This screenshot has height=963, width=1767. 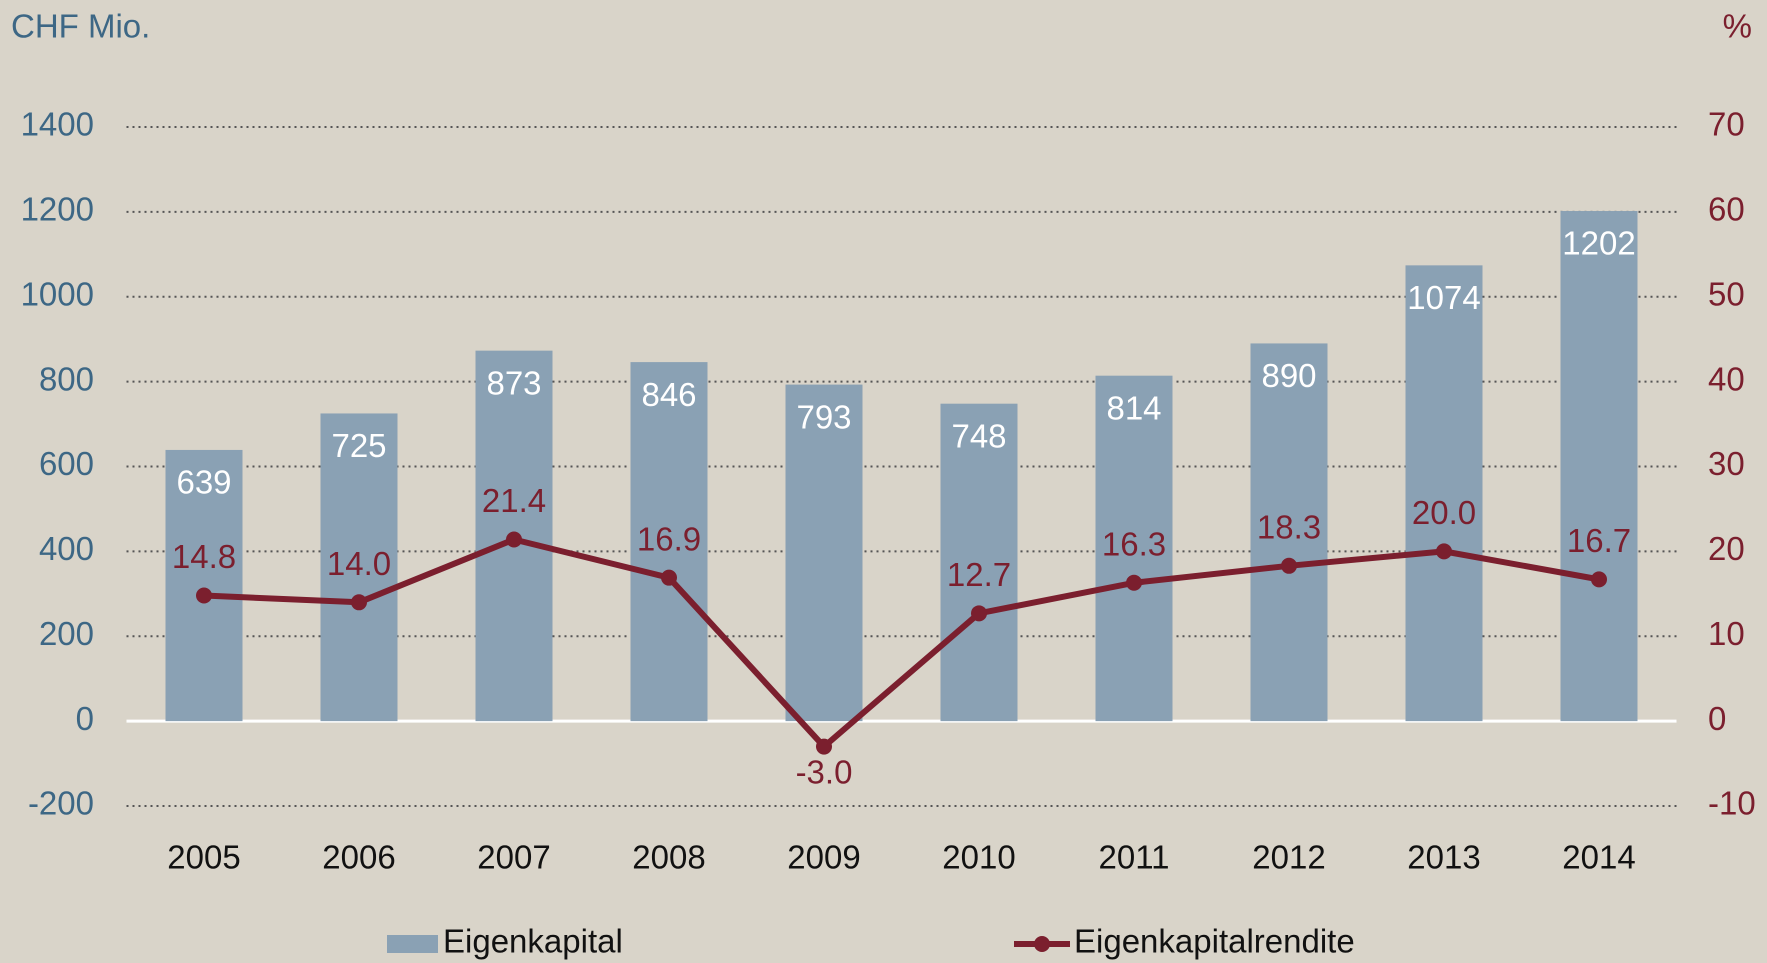 I want to click on y2-tick-label: 20, so click(x=1726, y=548).